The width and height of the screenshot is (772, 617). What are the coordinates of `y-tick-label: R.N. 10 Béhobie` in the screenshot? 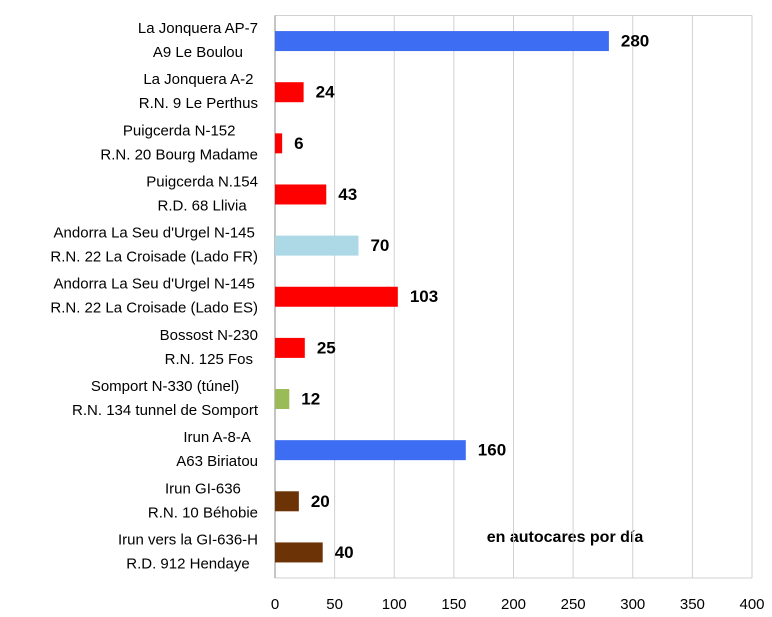 It's located at (203, 512).